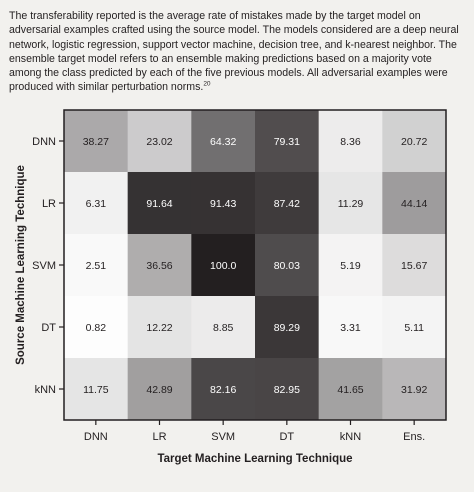 The height and width of the screenshot is (492, 474). I want to click on cell-value-label: 31.92, so click(414, 390).